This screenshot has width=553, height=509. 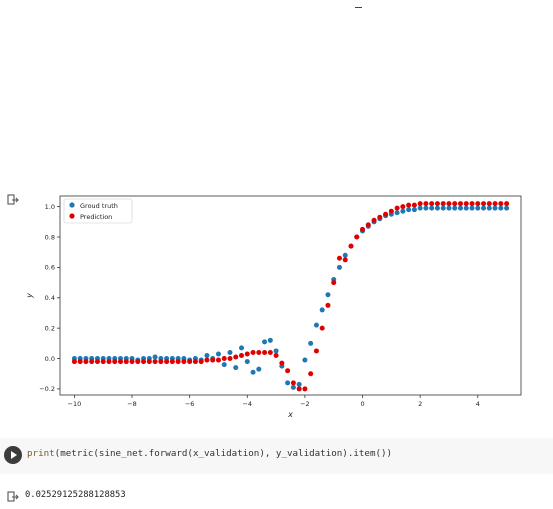 I want to click on x-tick-label: 2, so click(x=420, y=404).